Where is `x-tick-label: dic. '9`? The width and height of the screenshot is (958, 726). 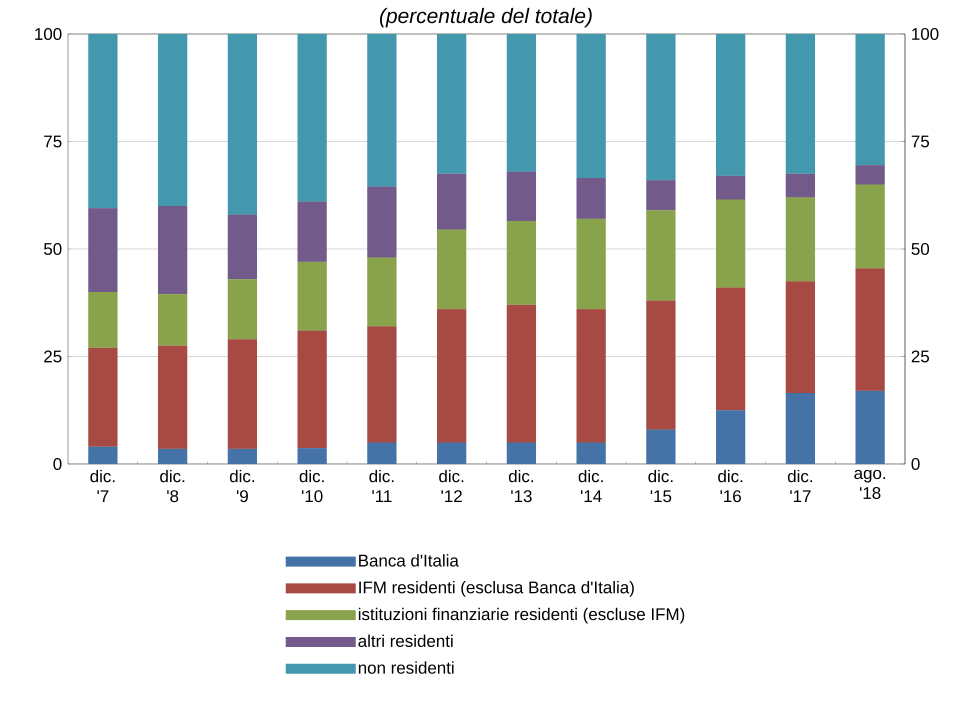
x-tick-label: dic. '9 is located at coordinates (242, 486).